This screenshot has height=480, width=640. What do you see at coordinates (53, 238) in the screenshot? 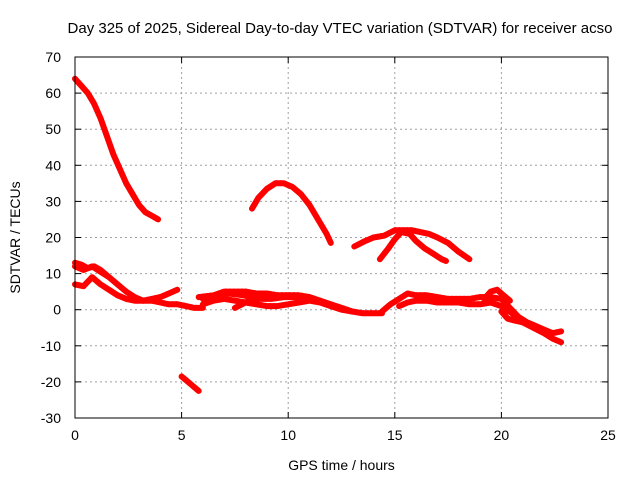
I see `y-tick-label: 20` at bounding box center [53, 238].